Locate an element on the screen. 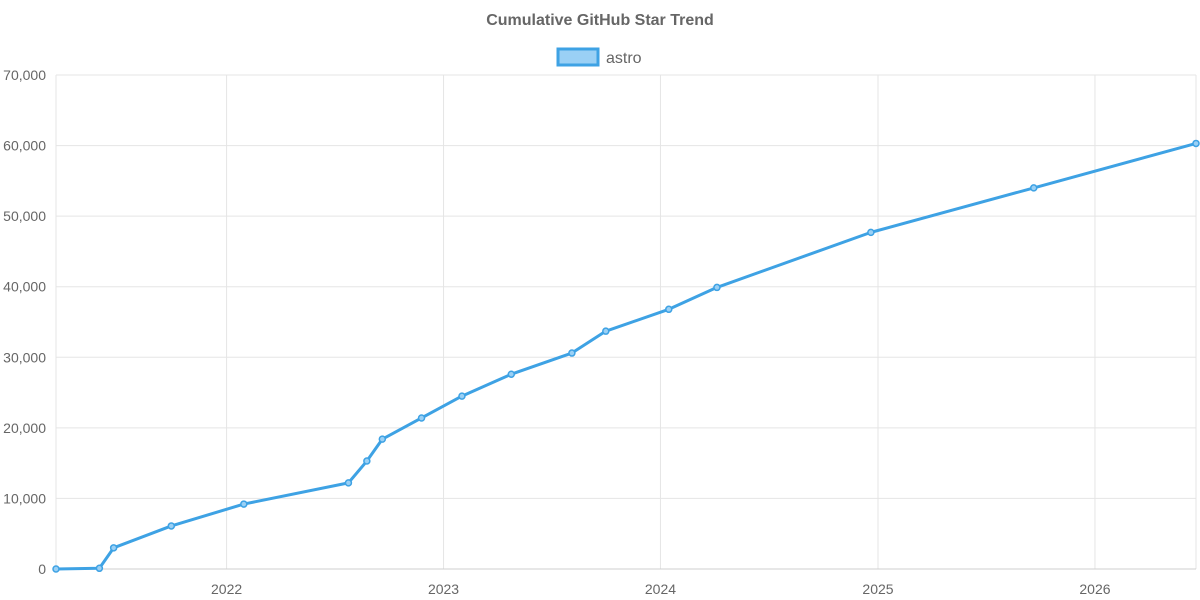  x-tick-label: 2024 is located at coordinates (660, 589).